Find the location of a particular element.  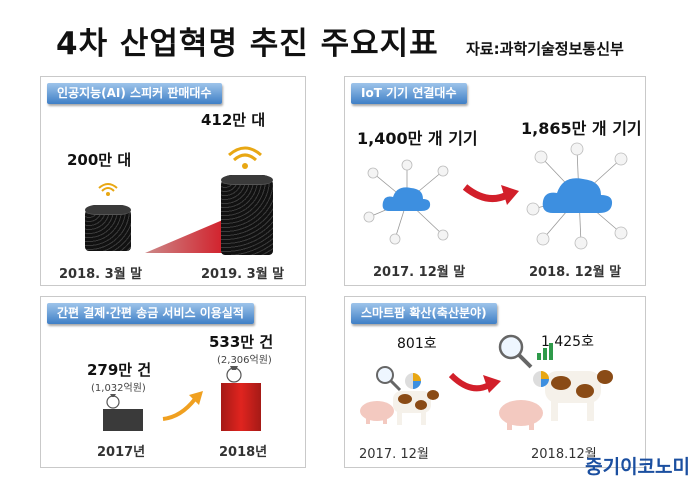

payment-2017-bar is located at coordinates (123, 420).